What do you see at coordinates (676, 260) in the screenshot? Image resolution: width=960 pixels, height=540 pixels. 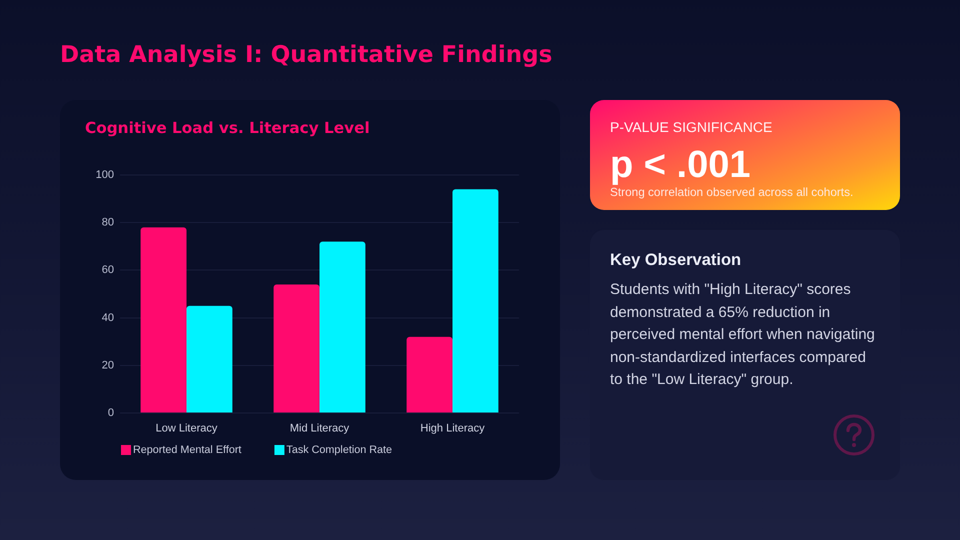 I see `text: Key Observation` at bounding box center [676, 260].